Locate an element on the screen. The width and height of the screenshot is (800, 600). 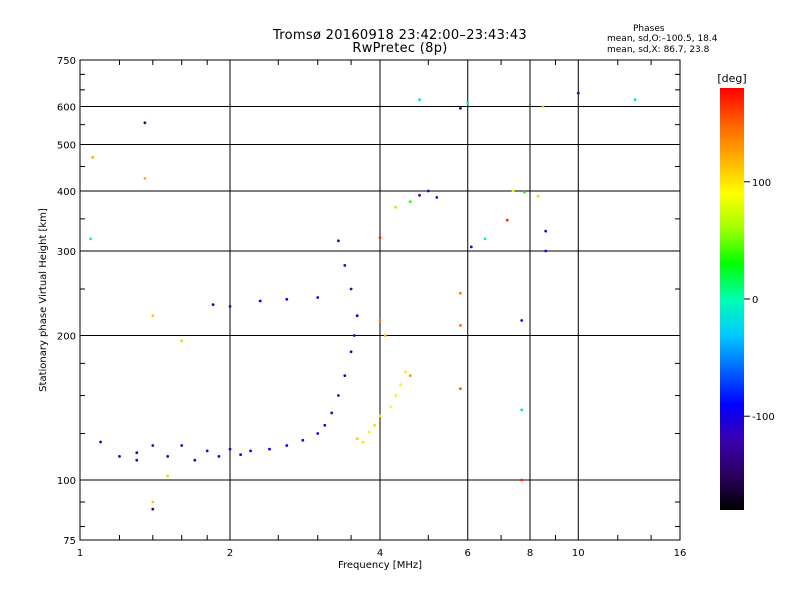
phases-o-stats: mean, sd,O:–100.5, 18.4 is located at coordinates (662, 39).